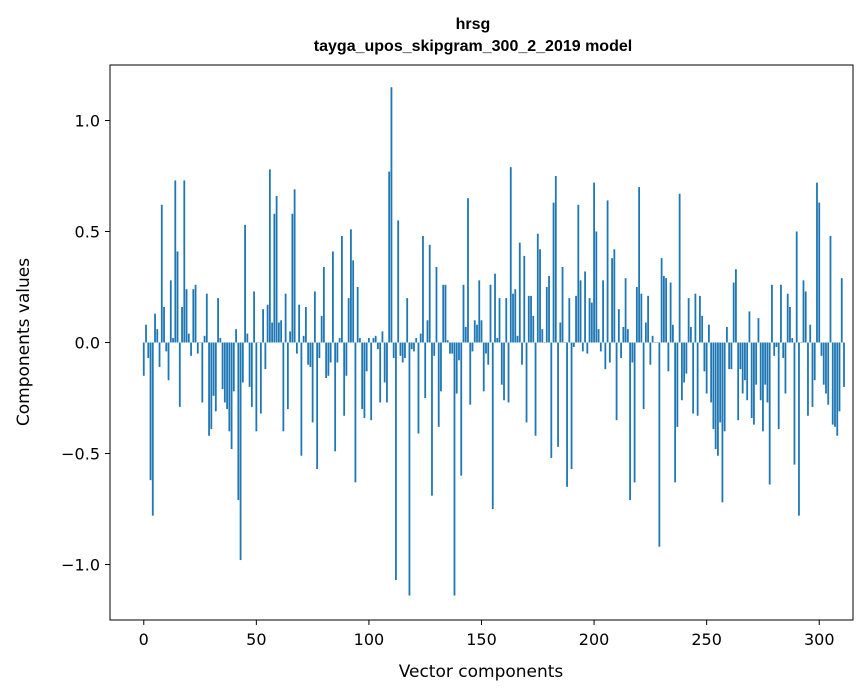  I want to click on y-tick-label: −0.5, so click(80, 454).